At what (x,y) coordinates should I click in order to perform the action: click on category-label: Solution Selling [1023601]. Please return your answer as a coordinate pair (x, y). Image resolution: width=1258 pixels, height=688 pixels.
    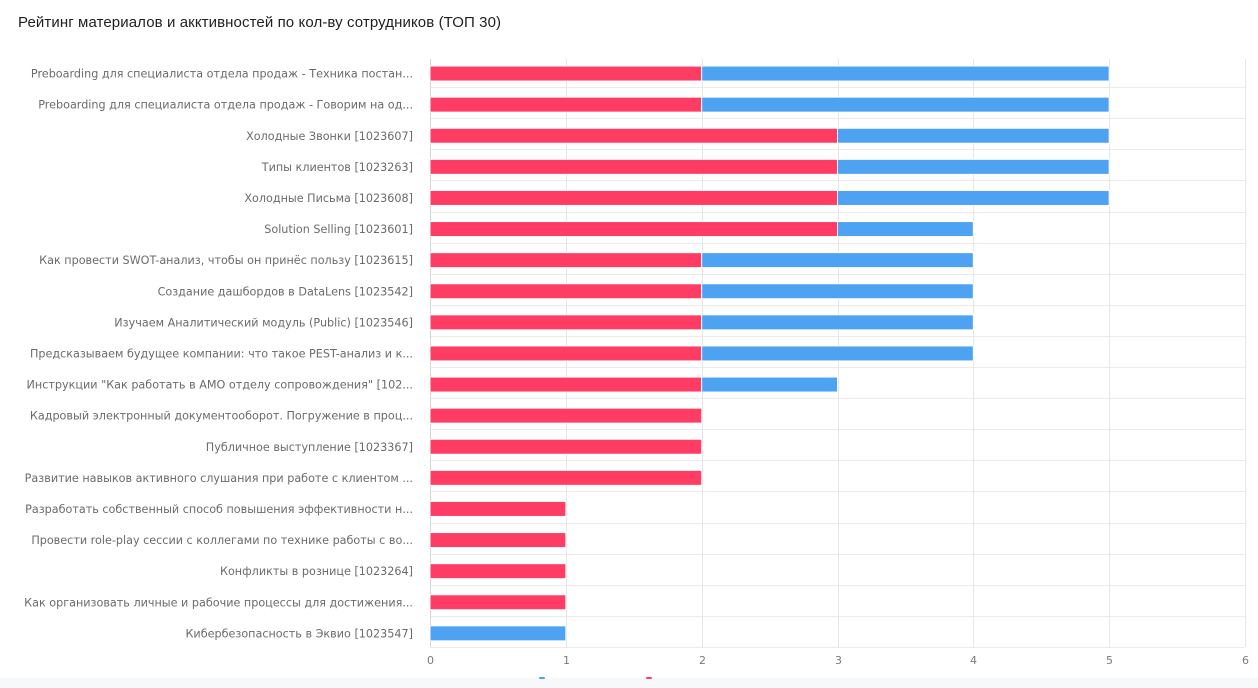
    Looking at the image, I should click on (338, 229).